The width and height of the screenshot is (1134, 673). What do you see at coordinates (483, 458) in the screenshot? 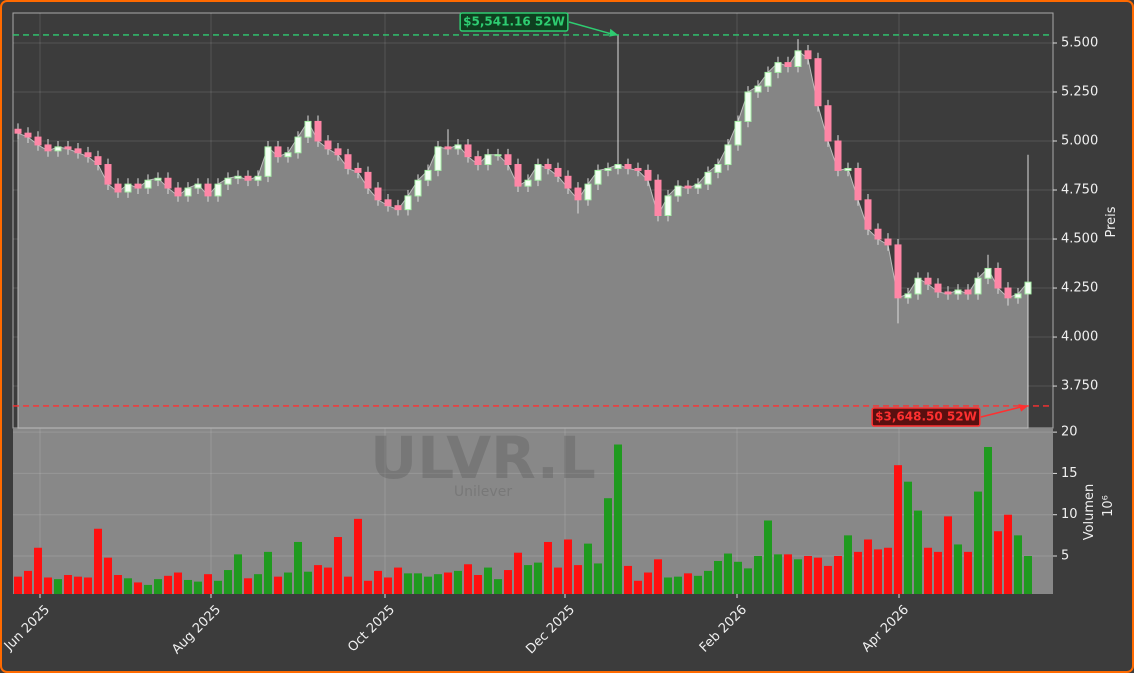
I see `watermark: ULVR.L` at bounding box center [483, 458].